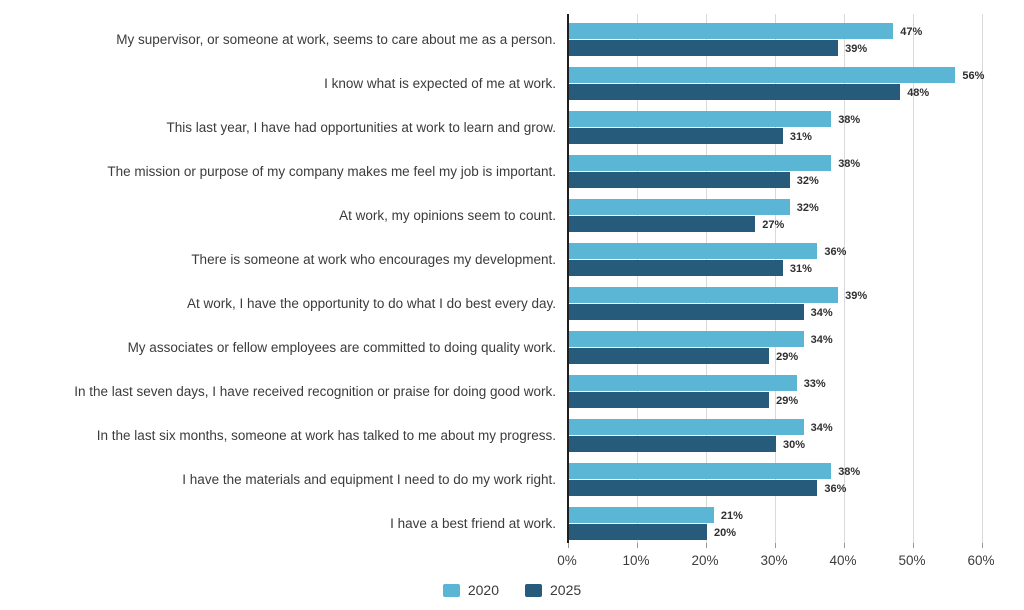 This screenshot has width=1024, height=610. What do you see at coordinates (440, 83) in the screenshot?
I see `category-label: I know what is expected of me at work.` at bounding box center [440, 83].